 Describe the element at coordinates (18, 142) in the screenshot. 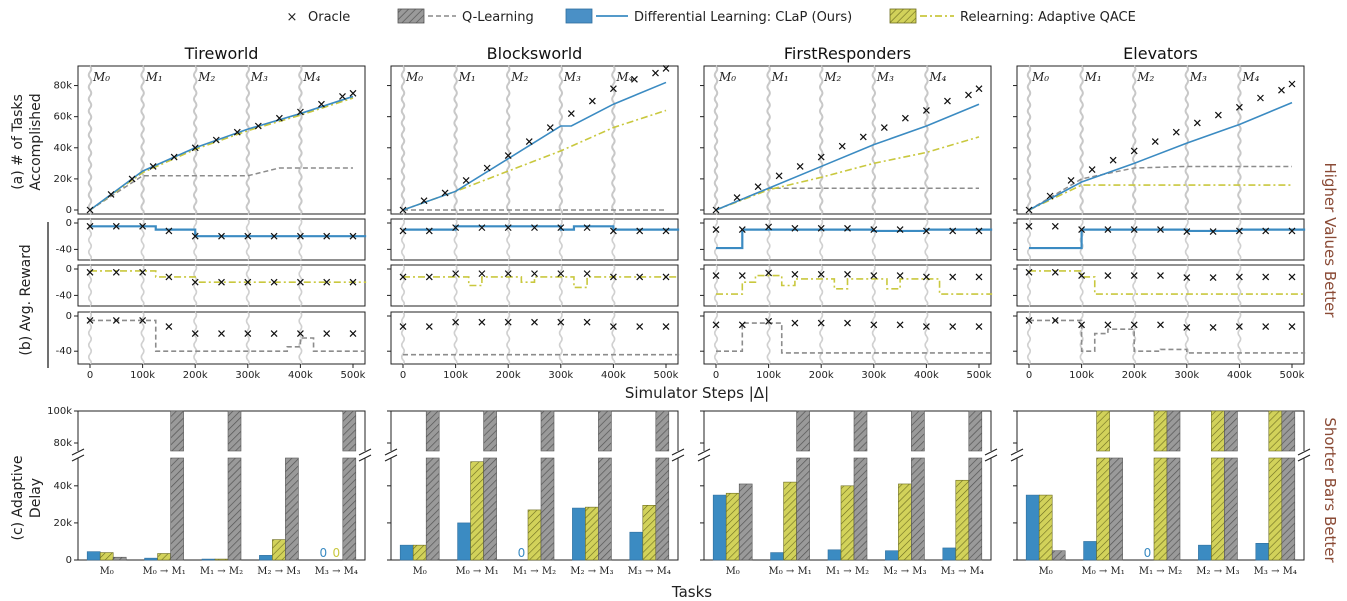

I see `row-a-label-line1: (a) # of Tasks` at that location.